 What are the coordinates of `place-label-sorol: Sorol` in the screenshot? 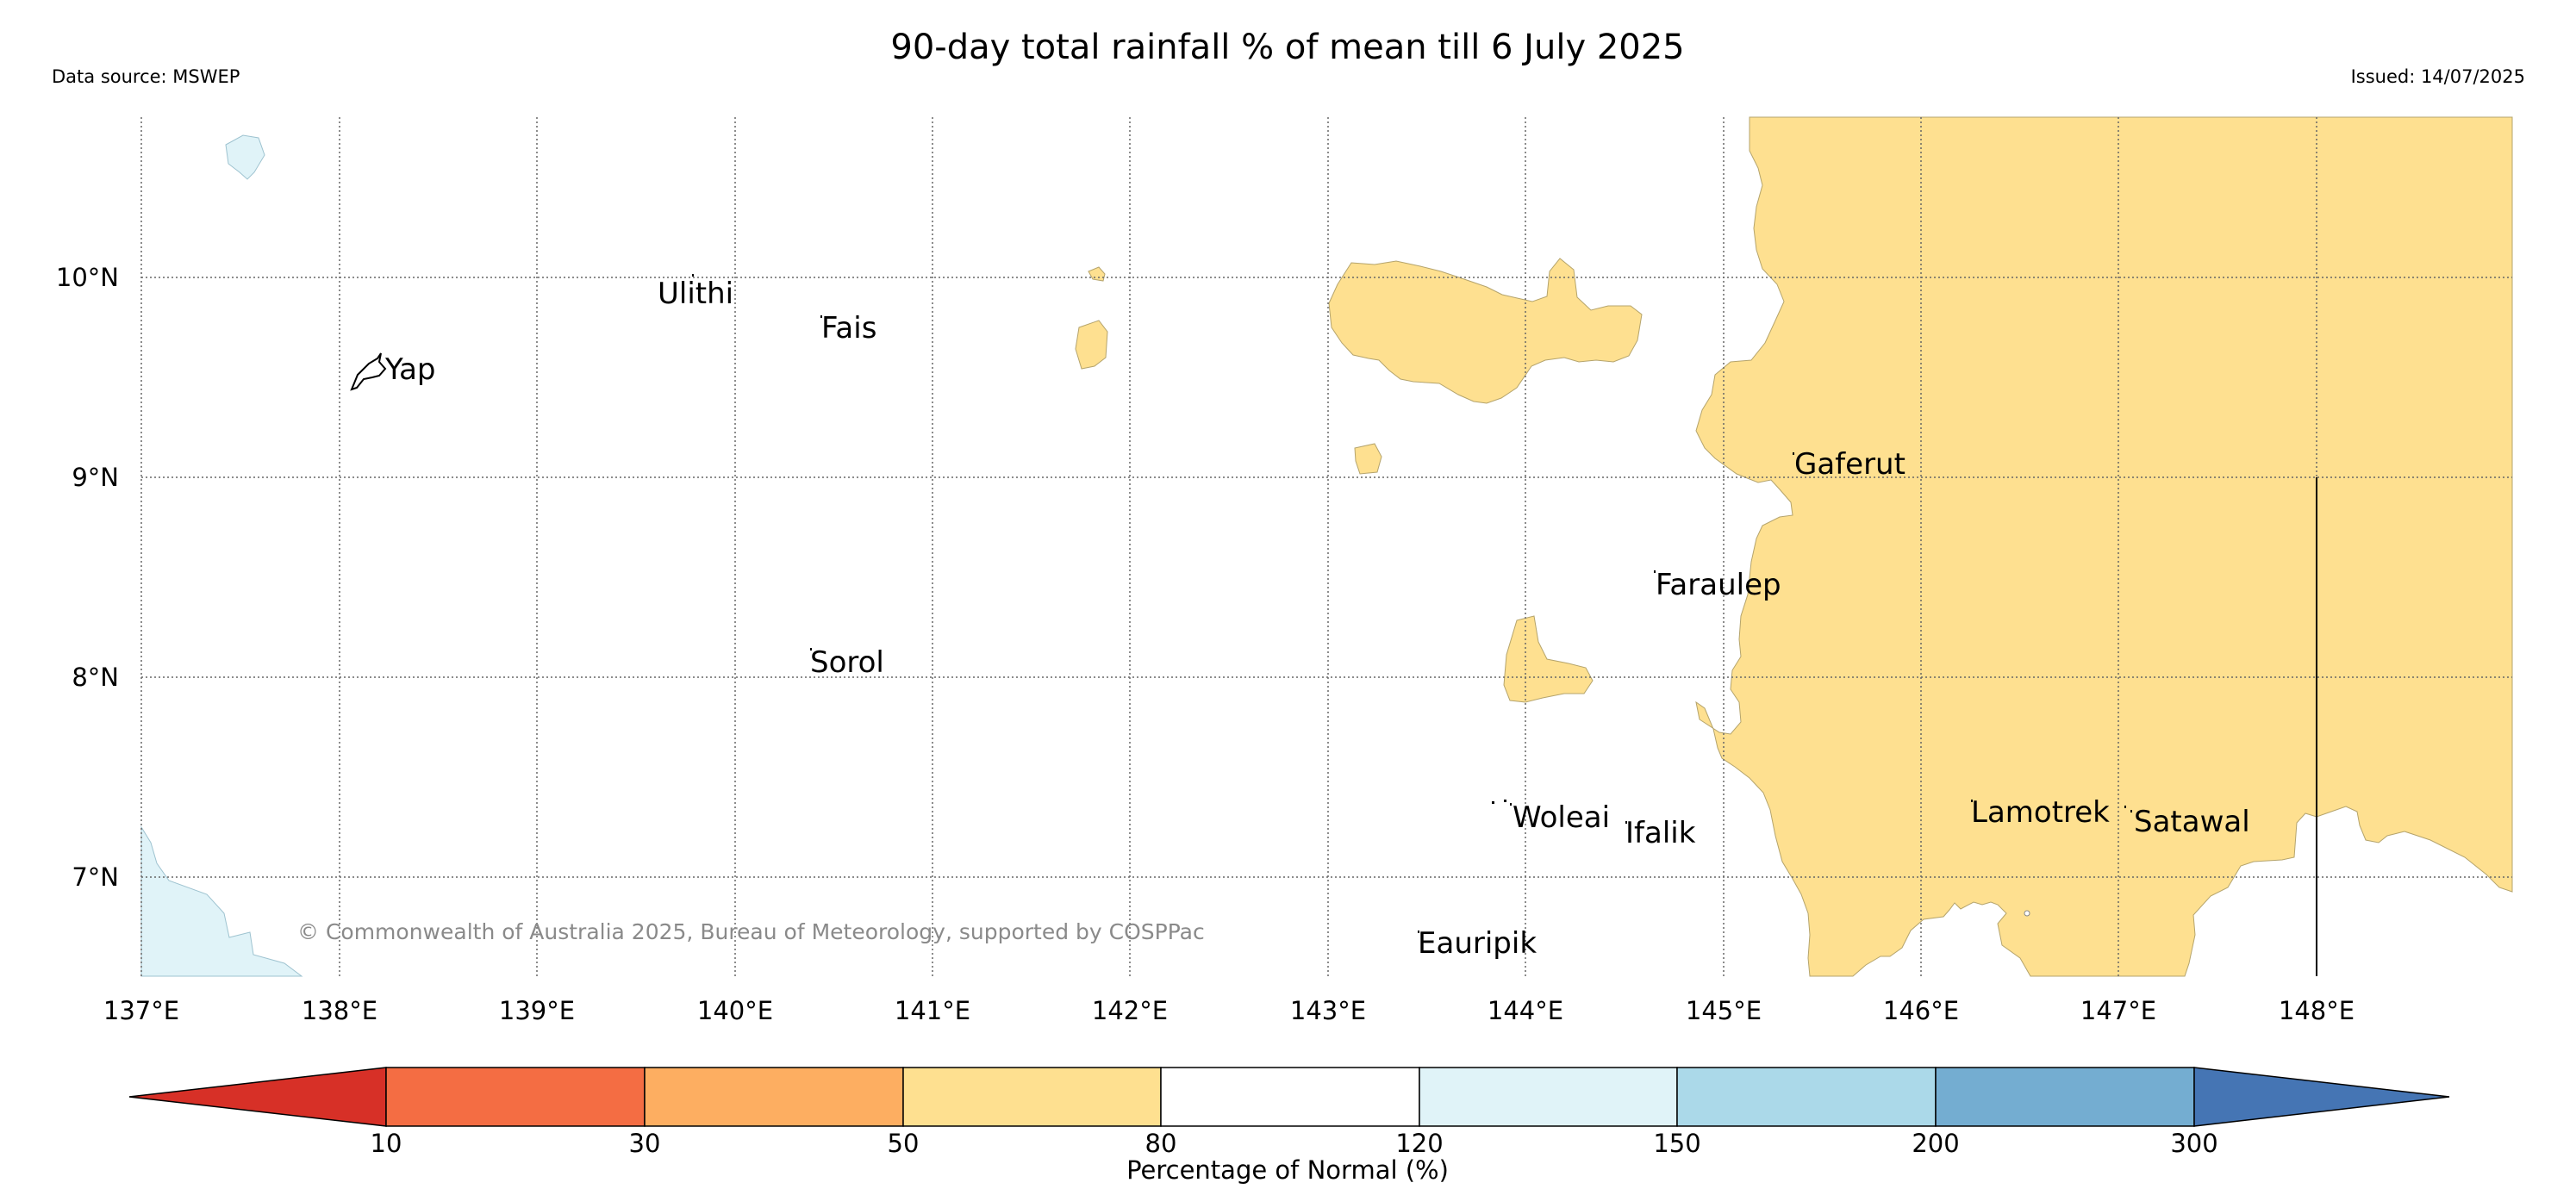 It's located at (847, 662).